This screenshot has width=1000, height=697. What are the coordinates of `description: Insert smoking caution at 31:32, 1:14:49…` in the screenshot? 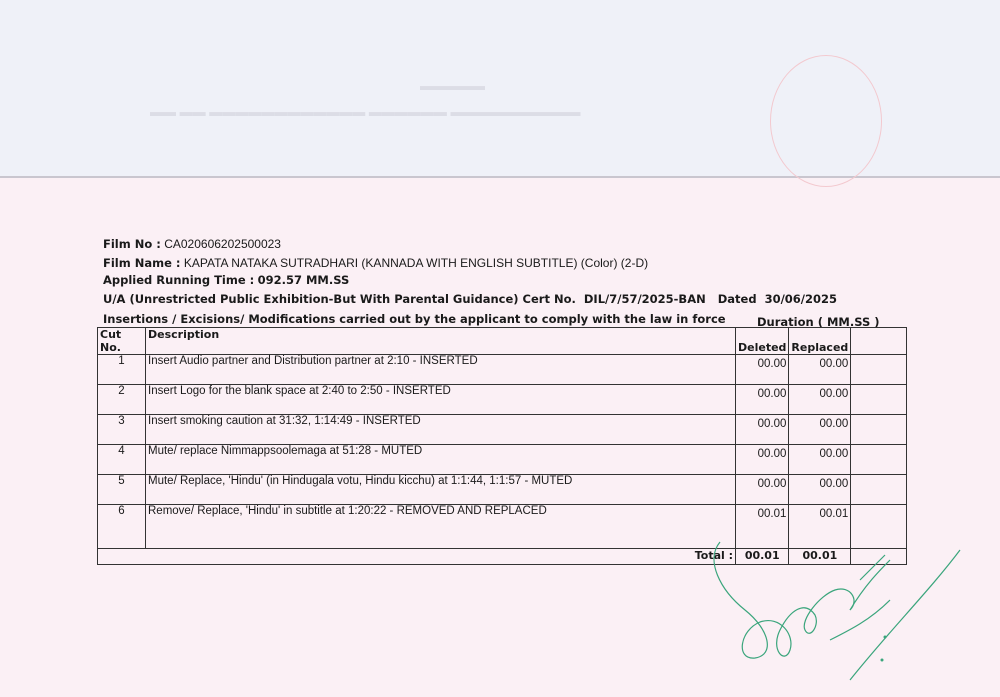 It's located at (440, 429).